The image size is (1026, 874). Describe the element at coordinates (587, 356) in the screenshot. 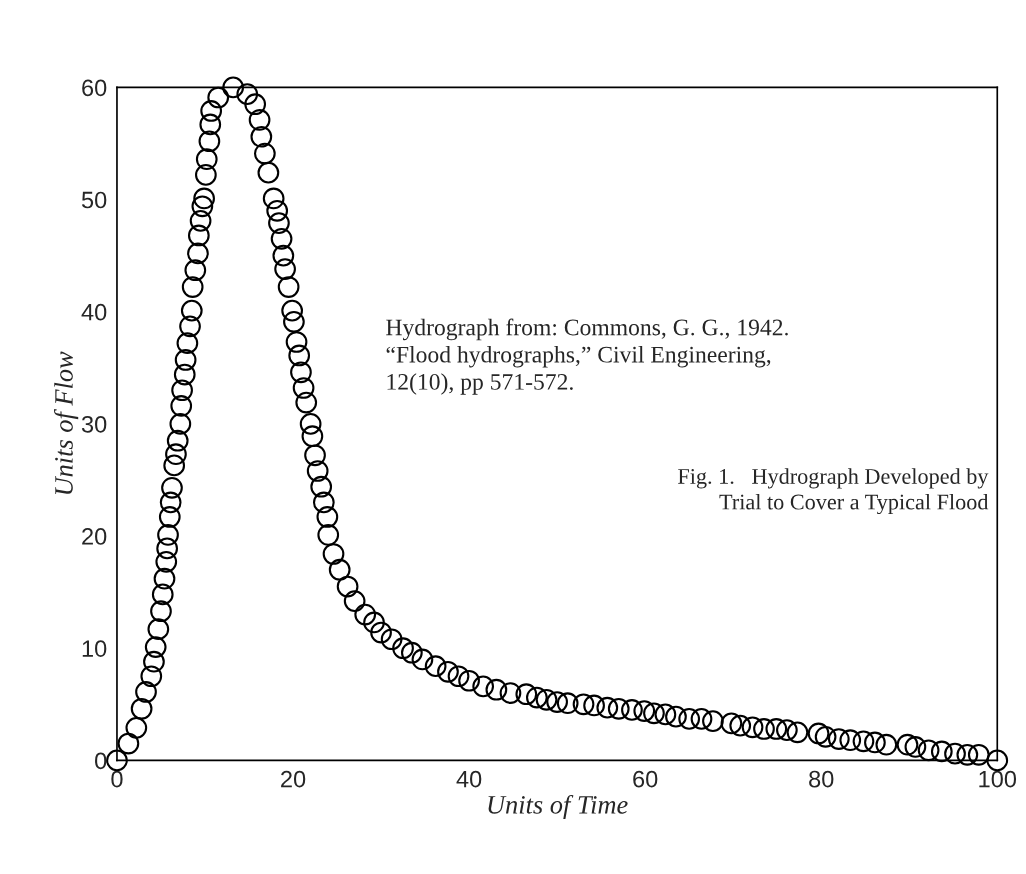

I see `annotation: Hydrograph from: Commons, G. G., 1942. “Flood hydrographs,” Civil Engineering, 12(10), pp 571-572.` at that location.